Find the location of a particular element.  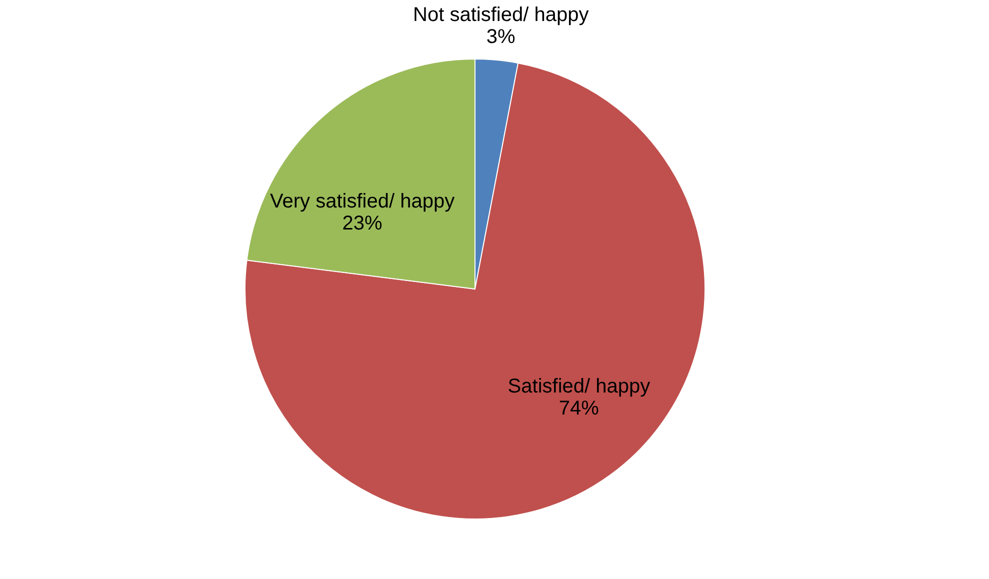

data-label: 23% is located at coordinates (362, 223).